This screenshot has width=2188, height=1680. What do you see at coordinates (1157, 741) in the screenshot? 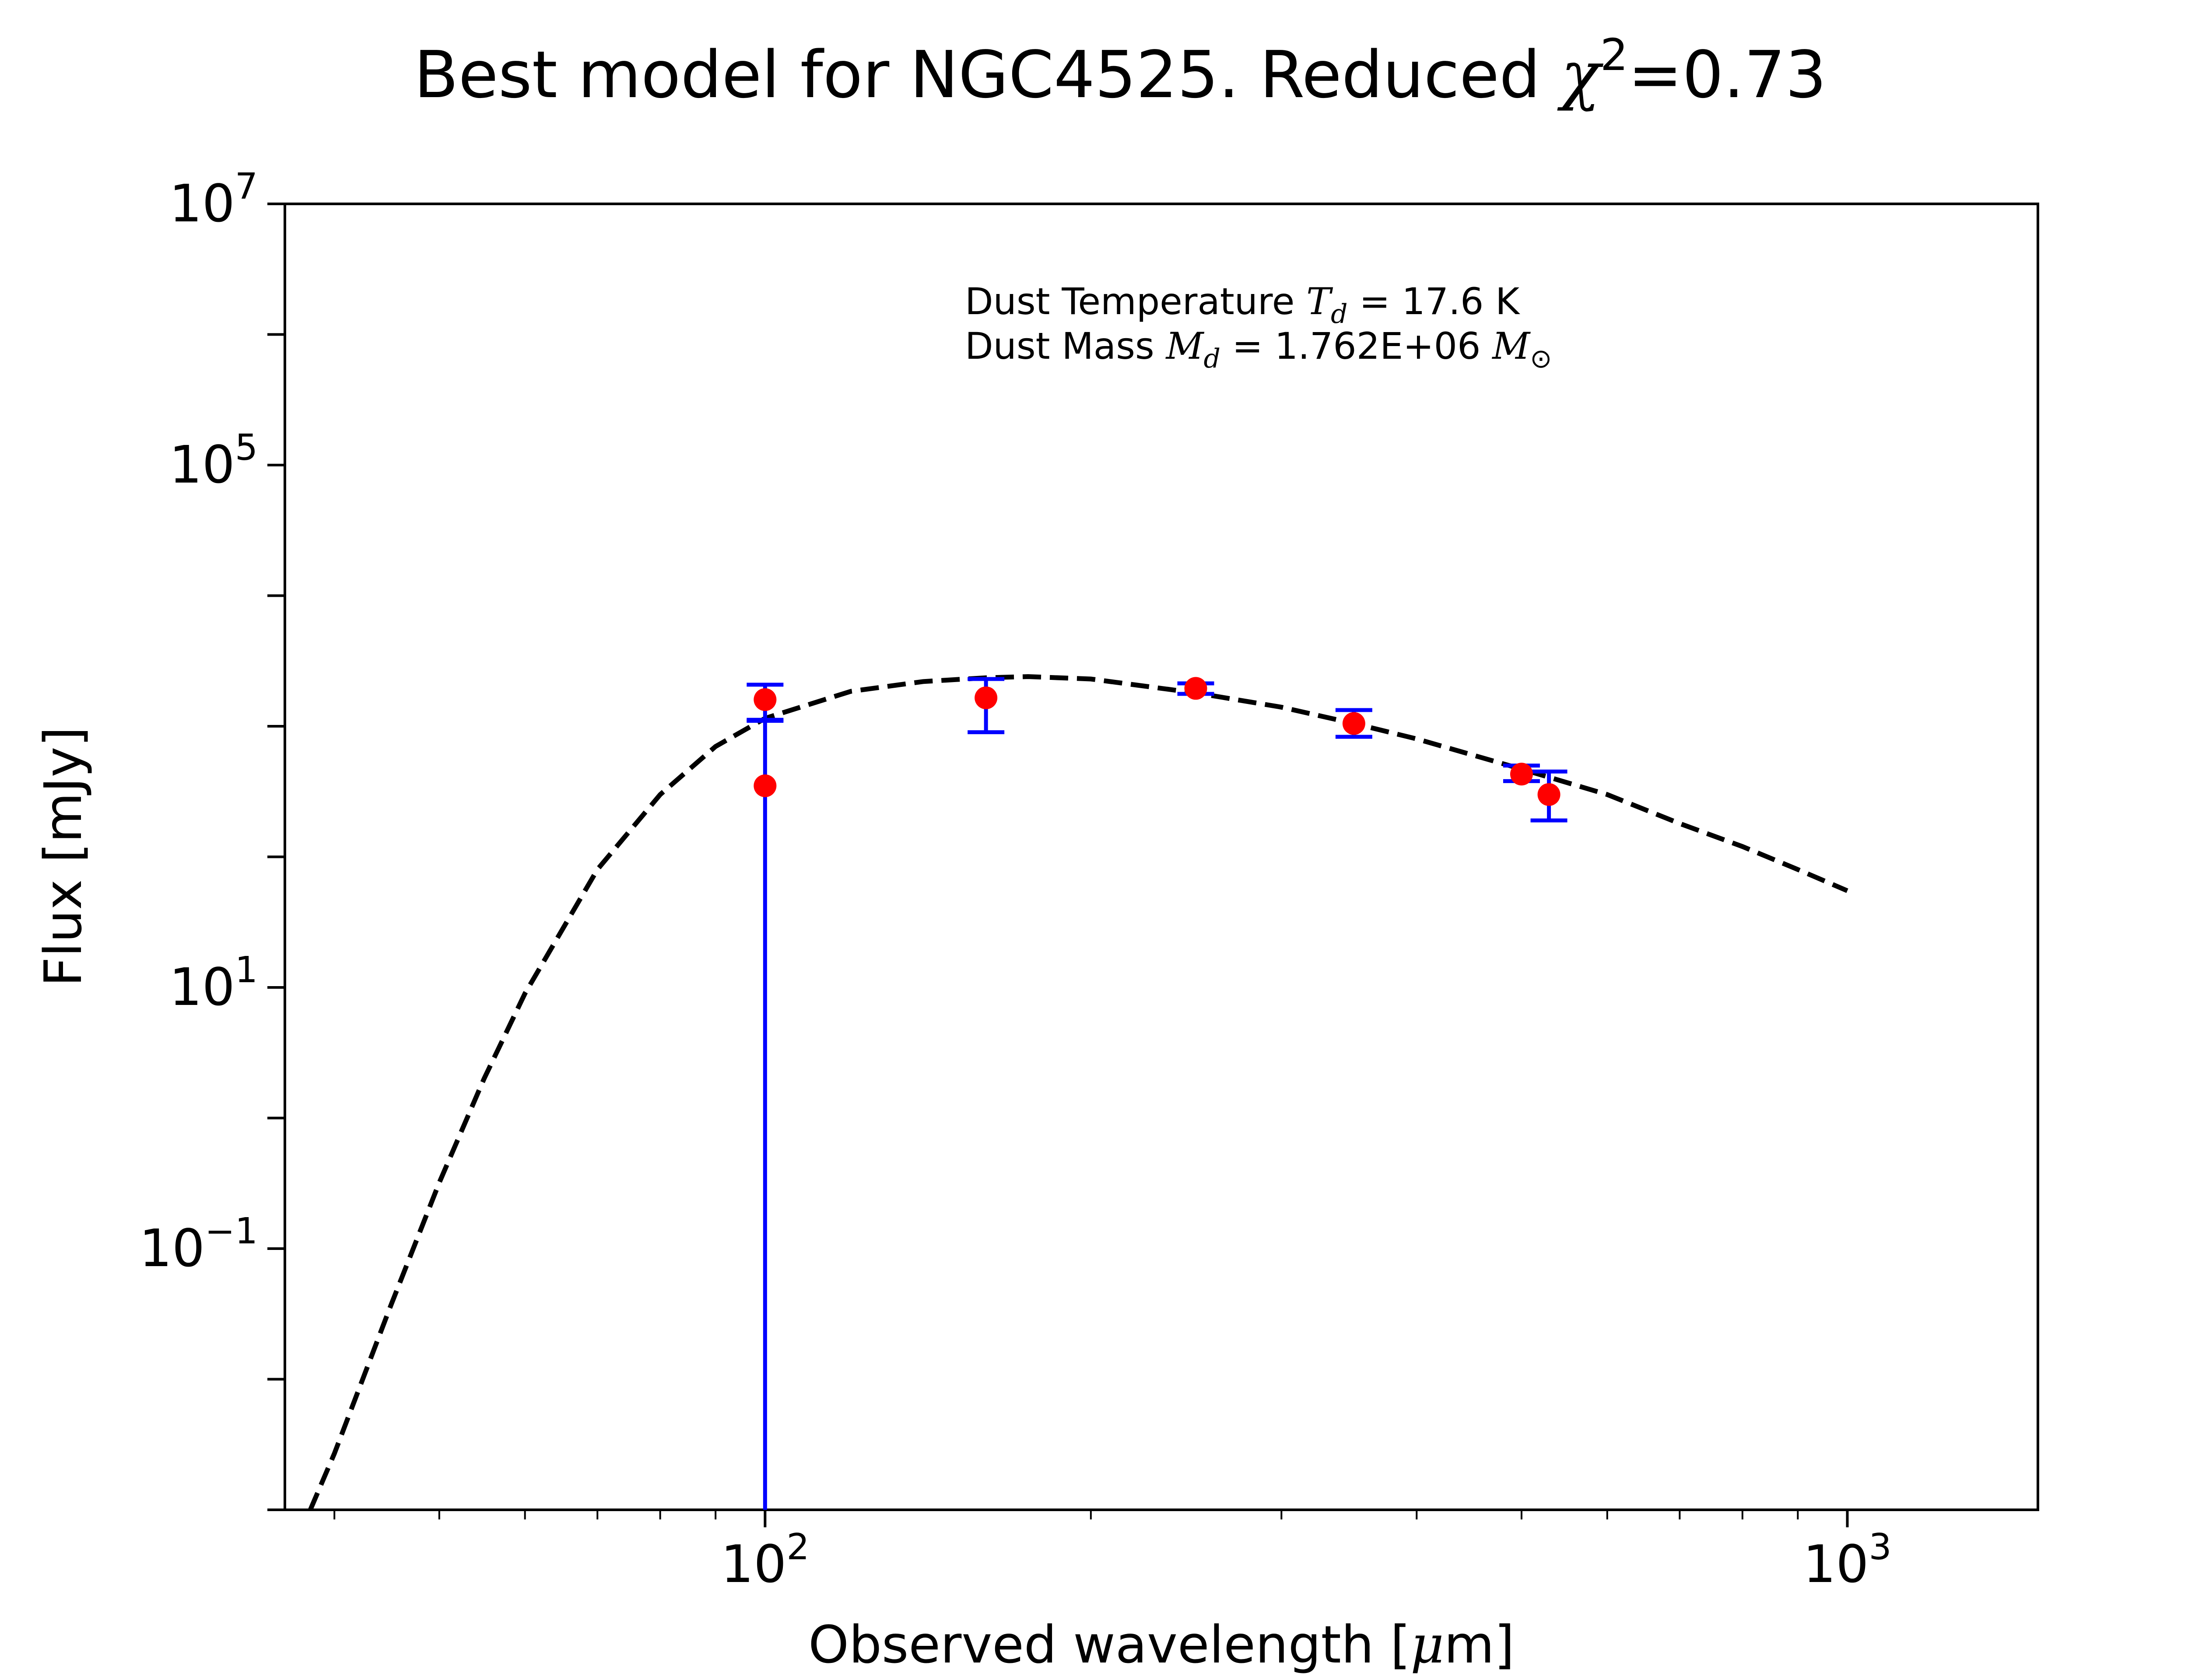
I see `data-markers` at bounding box center [1157, 741].